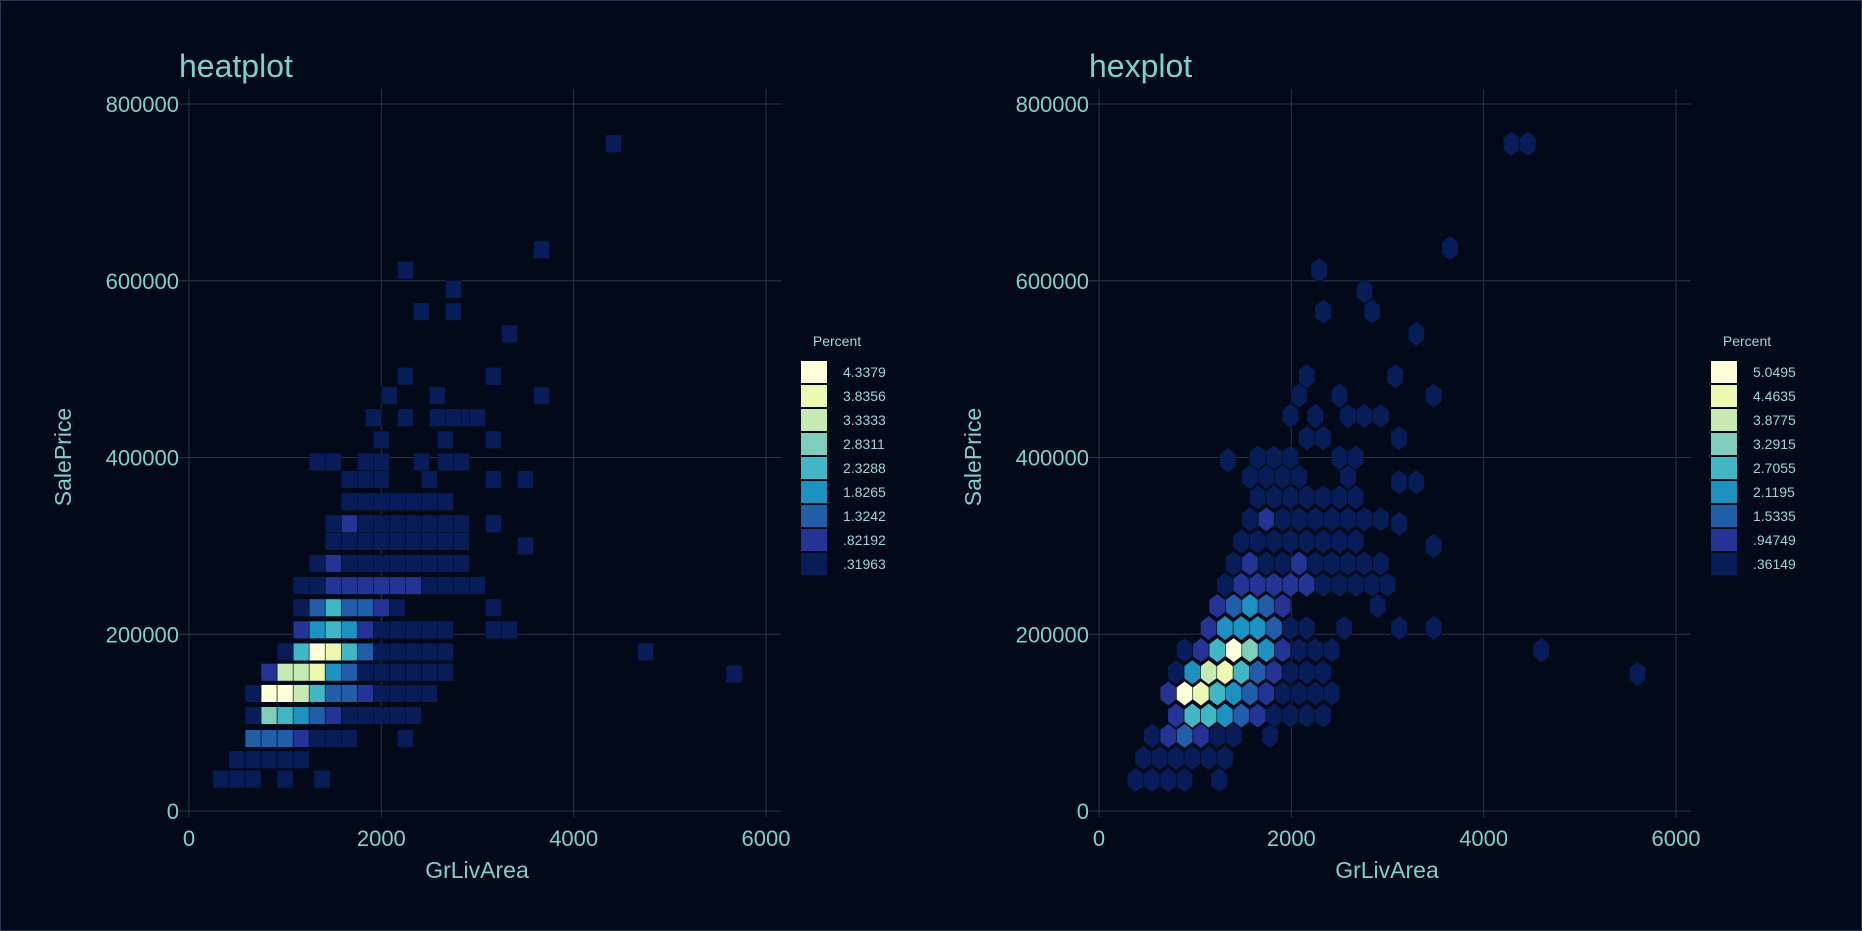 The width and height of the screenshot is (1862, 931). Describe the element at coordinates (973, 457) in the screenshot. I see `hexplot-ylabel: SalePrice` at that location.